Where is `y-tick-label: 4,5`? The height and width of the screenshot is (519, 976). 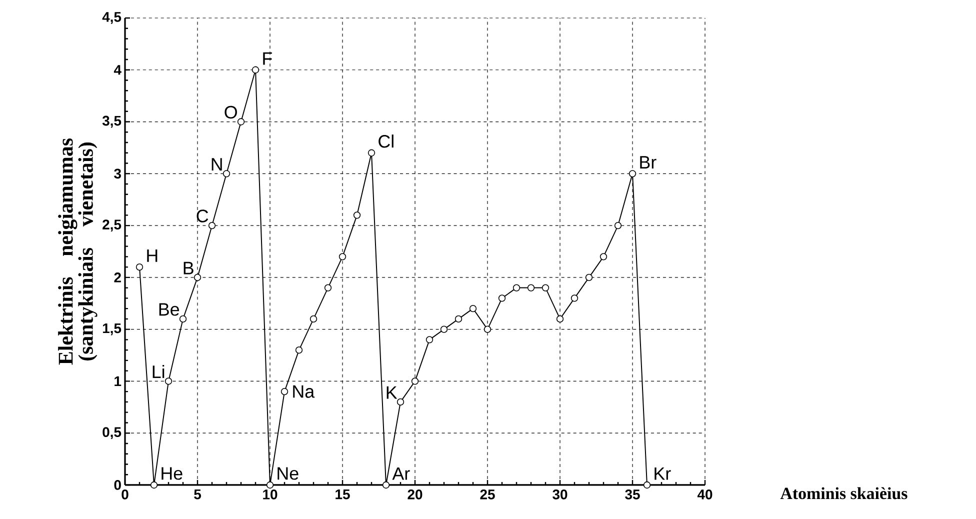 y-tick-label: 4,5 is located at coordinates (112, 18).